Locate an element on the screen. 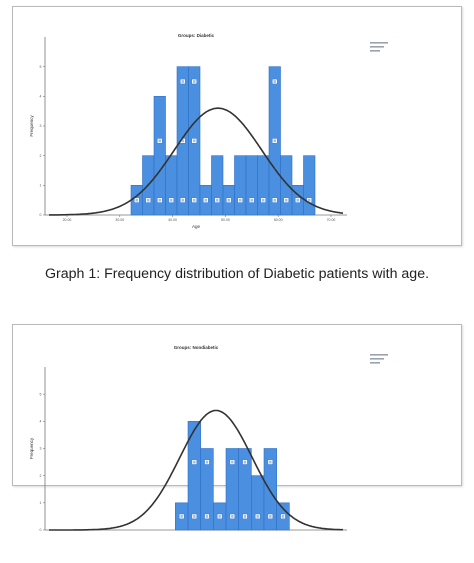  x-axis-label: Age is located at coordinates (196, 226).